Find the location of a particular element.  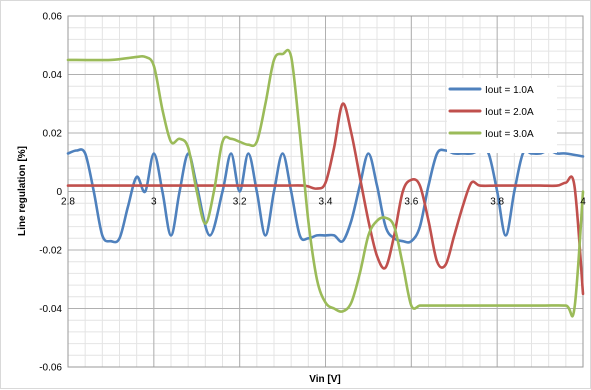

y-axis-title: Line regulation [%] is located at coordinates (22, 191).